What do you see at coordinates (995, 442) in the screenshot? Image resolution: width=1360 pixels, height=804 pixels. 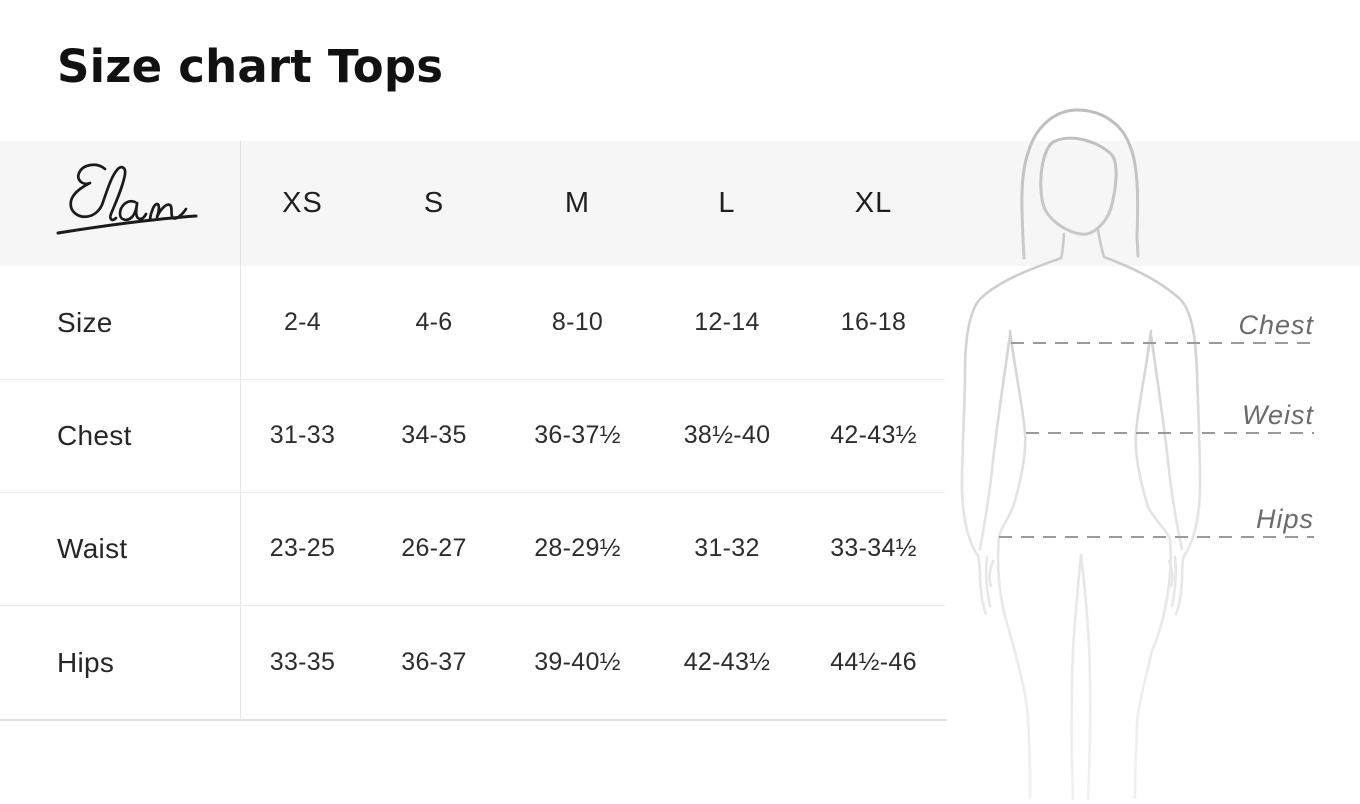 I see `figure-left-arm-inner` at bounding box center [995, 442].